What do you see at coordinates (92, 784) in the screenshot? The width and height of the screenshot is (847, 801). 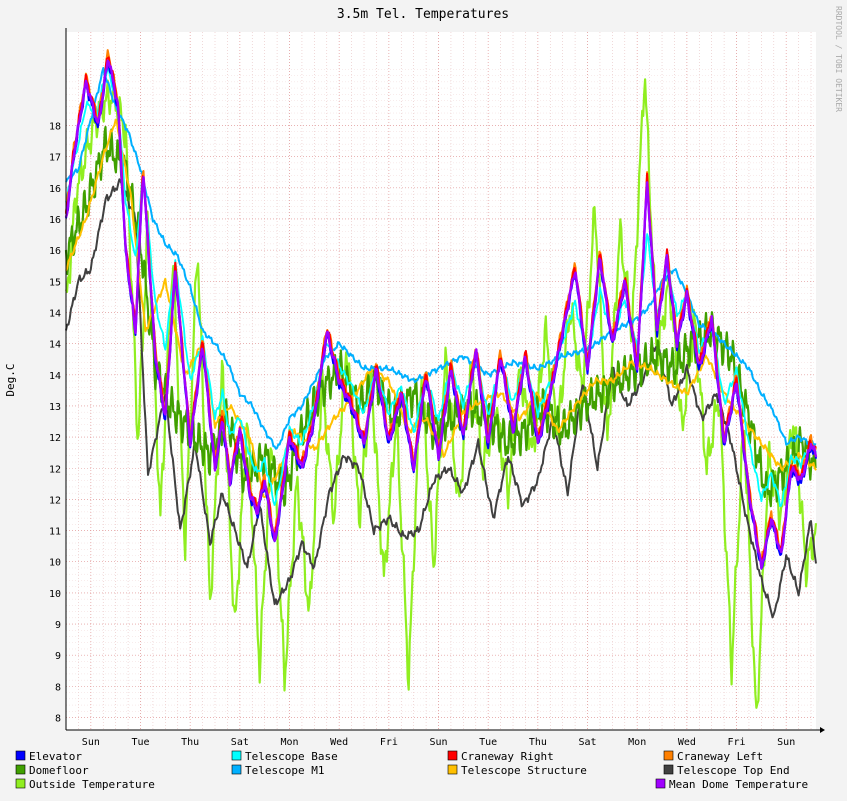 I see `legend-label: Outside Temperature` at bounding box center [92, 784].